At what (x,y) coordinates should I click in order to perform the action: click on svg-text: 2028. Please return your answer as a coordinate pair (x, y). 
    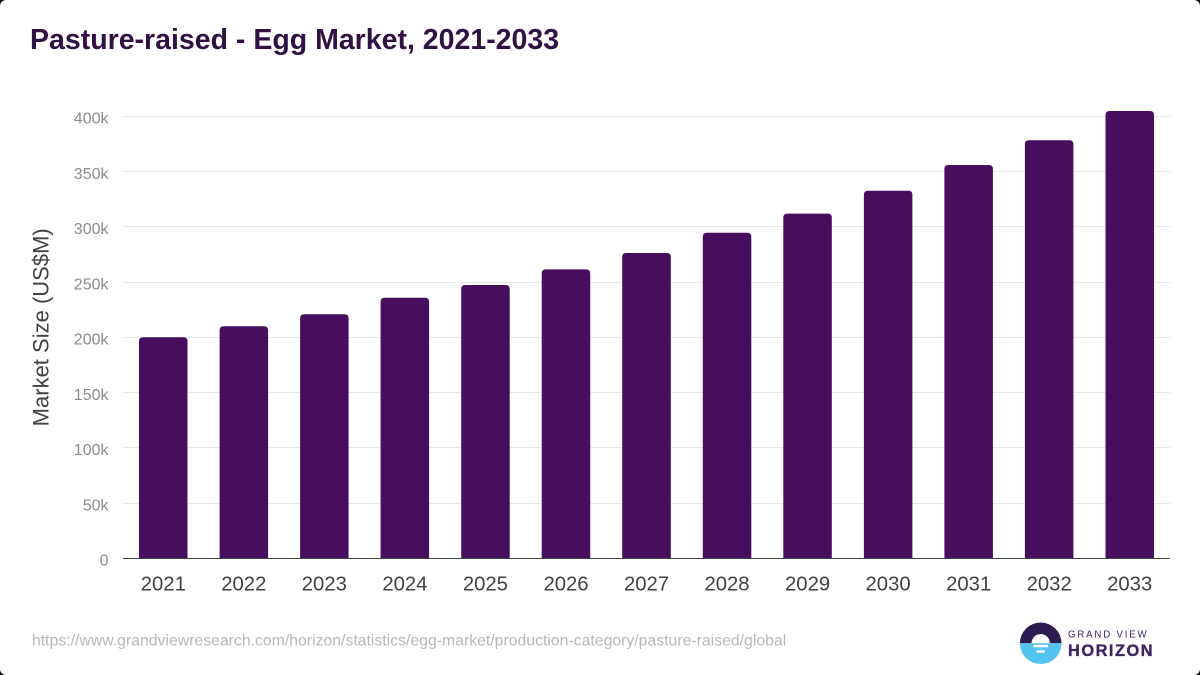
    Looking at the image, I should click on (726, 585).